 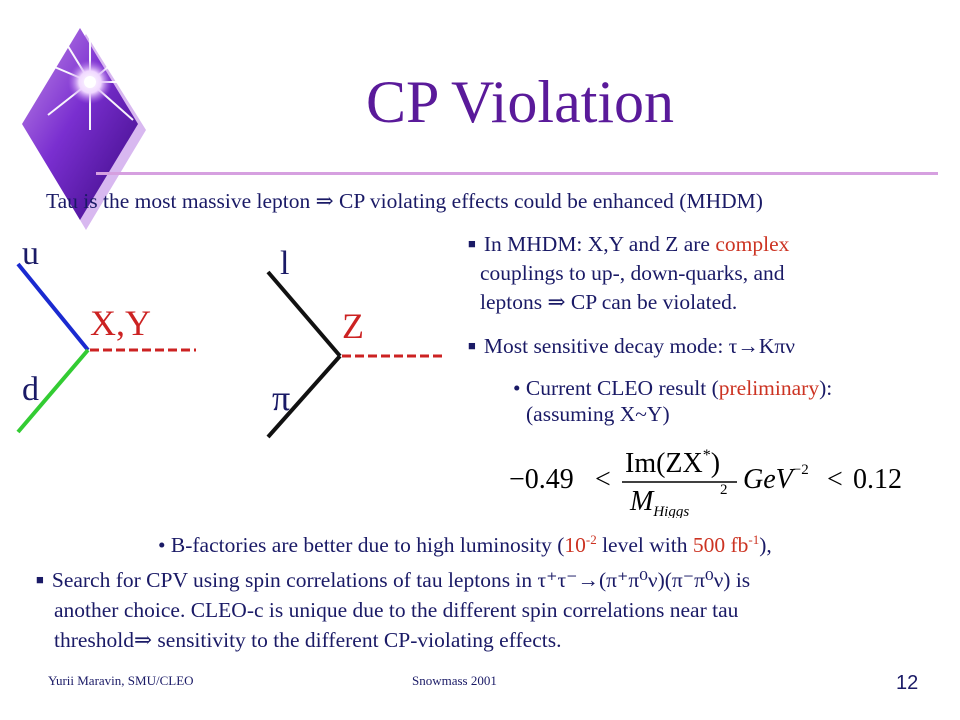 What do you see at coordinates (726, 545) in the screenshot?
I see `luminosity-highlight: 500 fb-1` at bounding box center [726, 545].